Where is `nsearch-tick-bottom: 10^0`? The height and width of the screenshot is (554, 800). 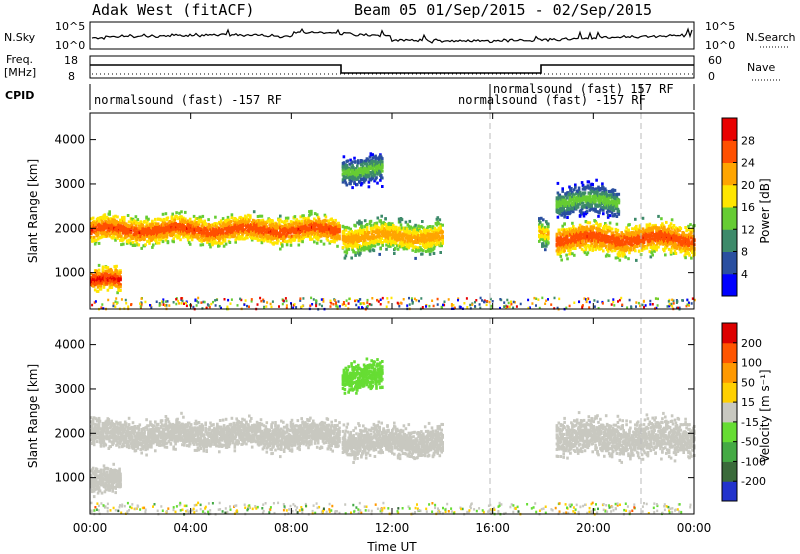
nsearch-tick-bottom: 10^0 is located at coordinates (720, 45).